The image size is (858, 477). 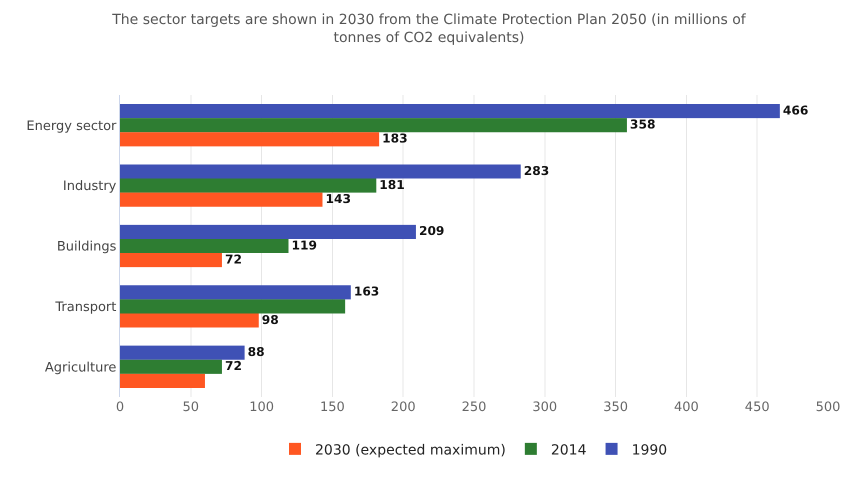 What do you see at coordinates (403, 407) in the screenshot?
I see `x-tick-label: 200` at bounding box center [403, 407].